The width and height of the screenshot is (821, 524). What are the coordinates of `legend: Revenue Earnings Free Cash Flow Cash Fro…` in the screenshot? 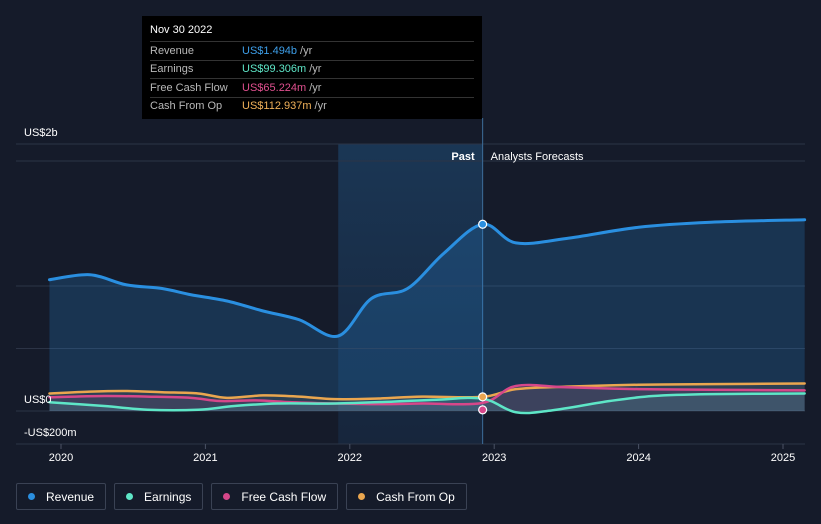 It's located at (241, 496).